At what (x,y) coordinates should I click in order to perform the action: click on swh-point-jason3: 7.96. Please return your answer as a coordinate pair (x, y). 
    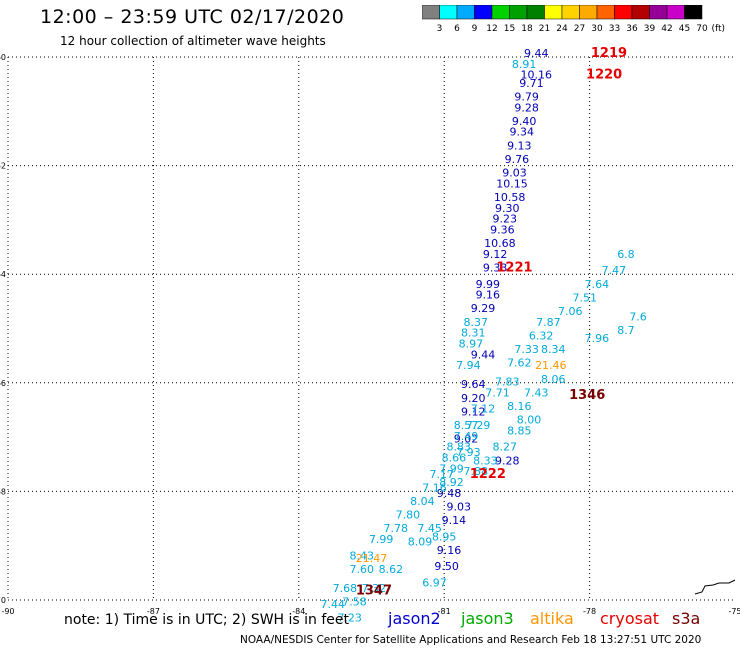
    Looking at the image, I should click on (597, 338).